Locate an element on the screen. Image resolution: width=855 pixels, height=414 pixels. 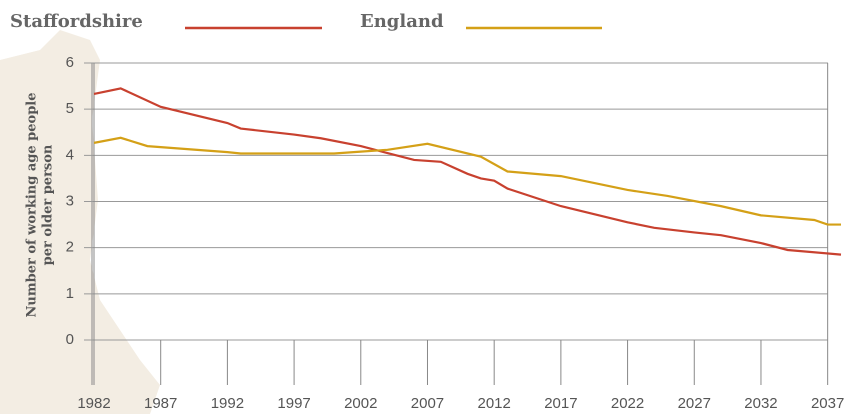
x-tick-label: 2037 is located at coordinates (827, 403).